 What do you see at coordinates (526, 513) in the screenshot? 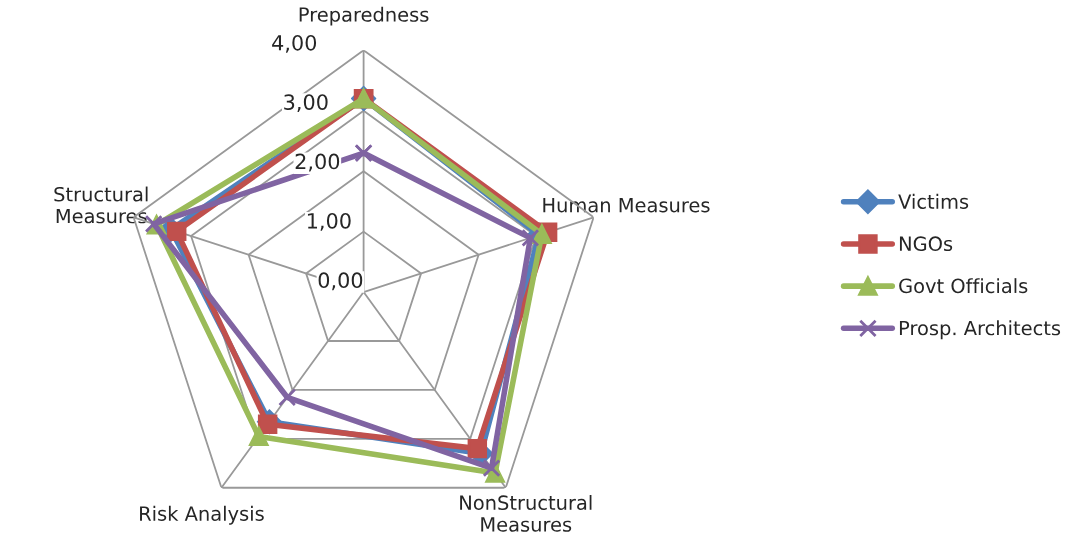
I see `spoke-label: NonStructural Measures` at bounding box center [526, 513].